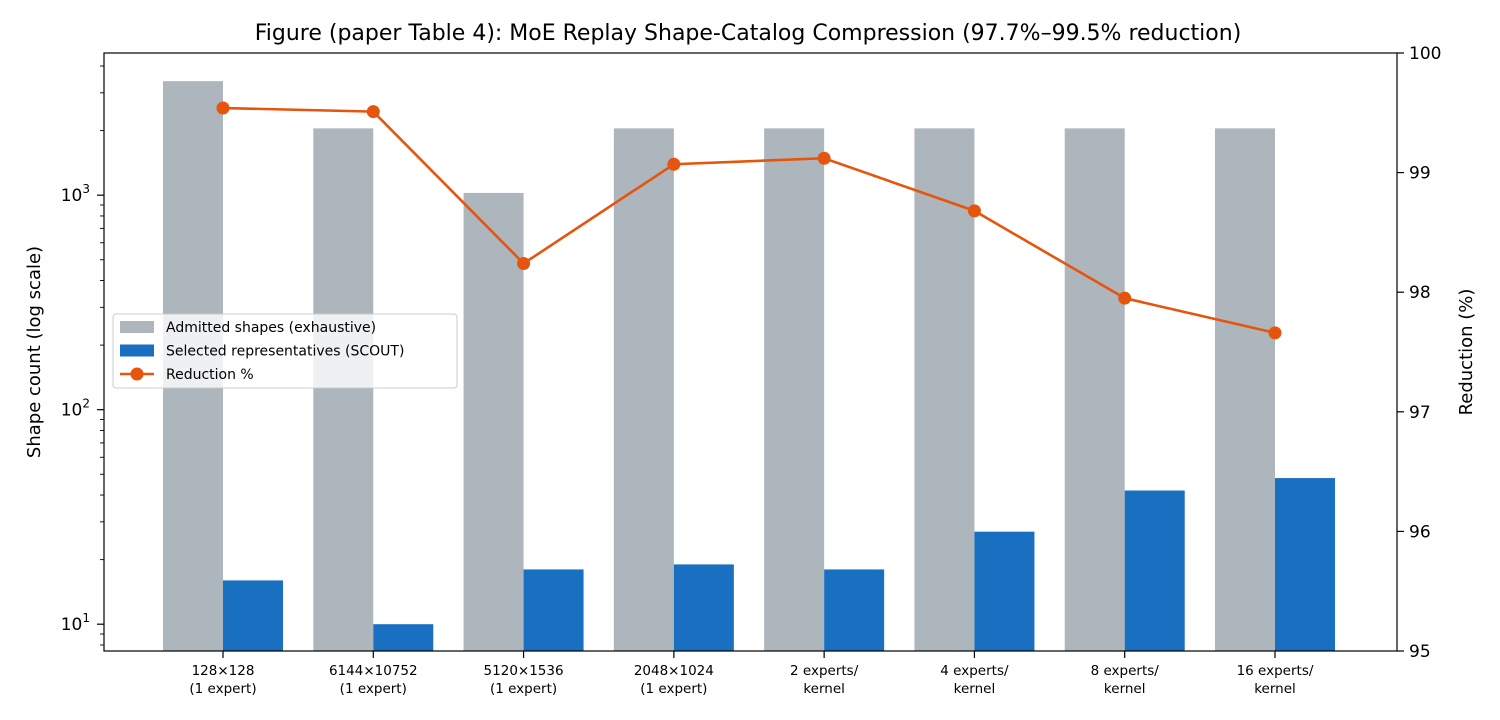 The height and width of the screenshot is (720, 1500). I want to click on x-tick-label-0-0: 128×128, so click(223, 671).